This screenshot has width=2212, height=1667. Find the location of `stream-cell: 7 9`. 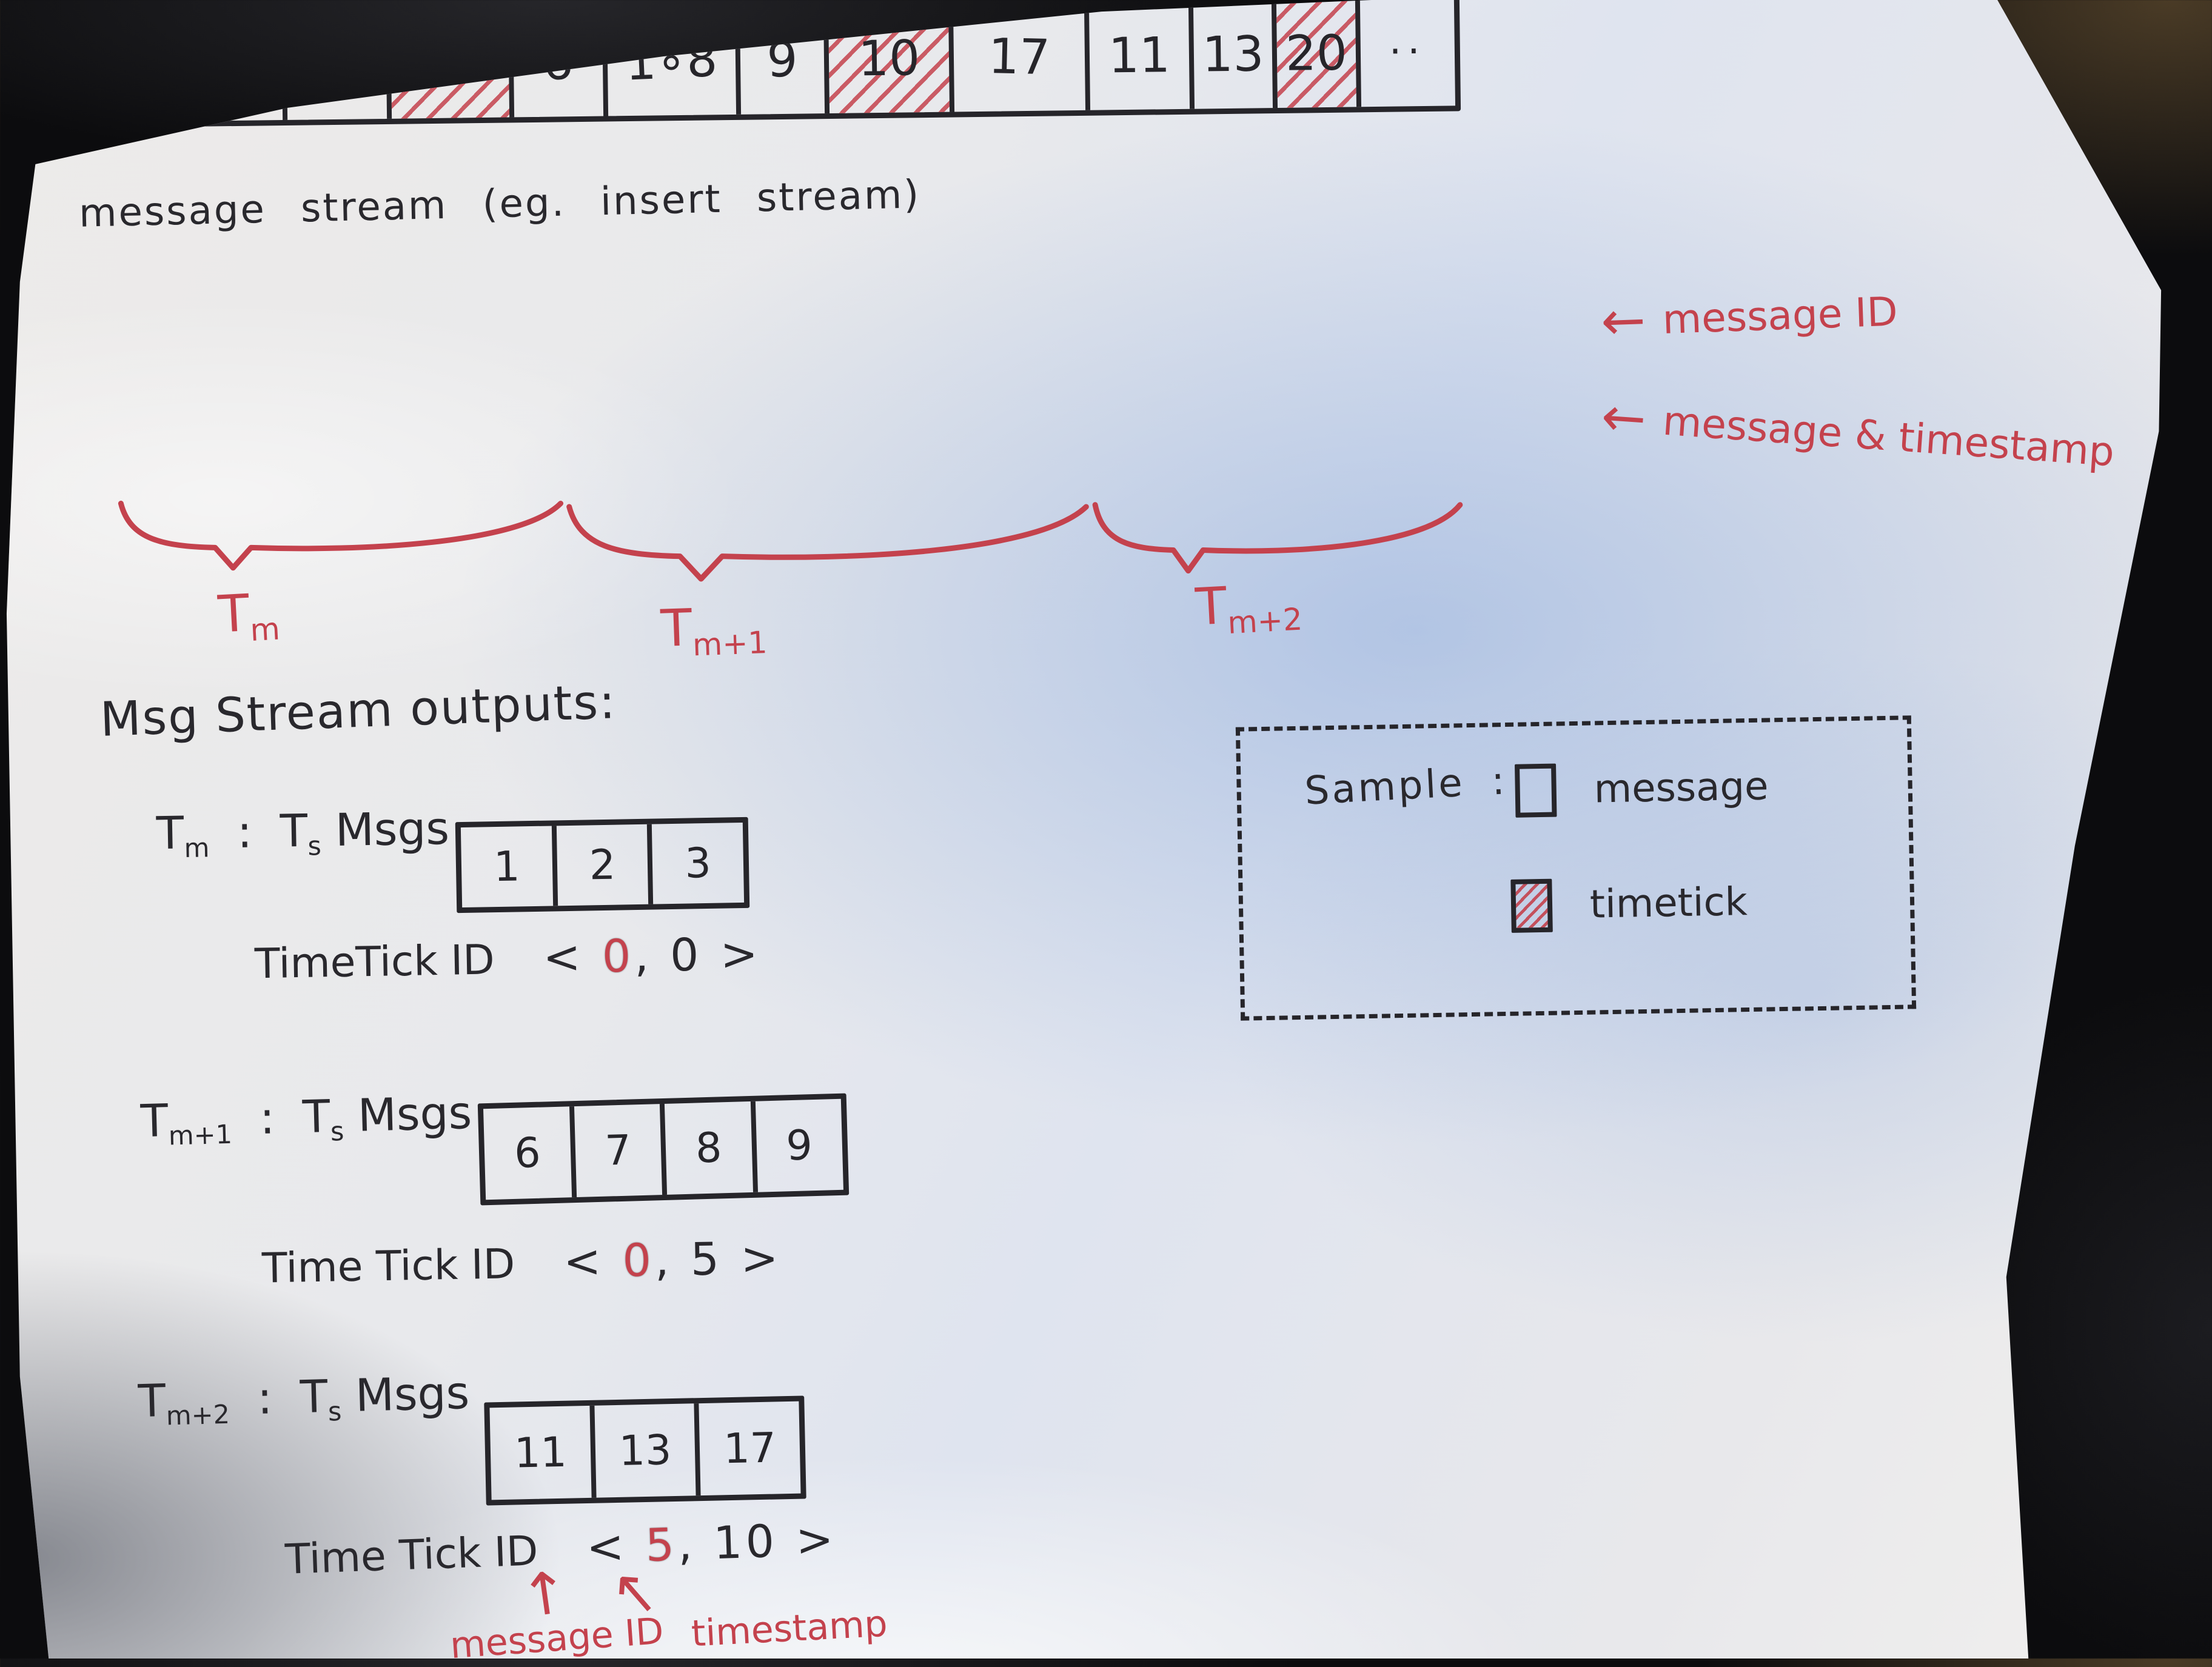

stream-cell: 7 9 is located at coordinates (784, 59).